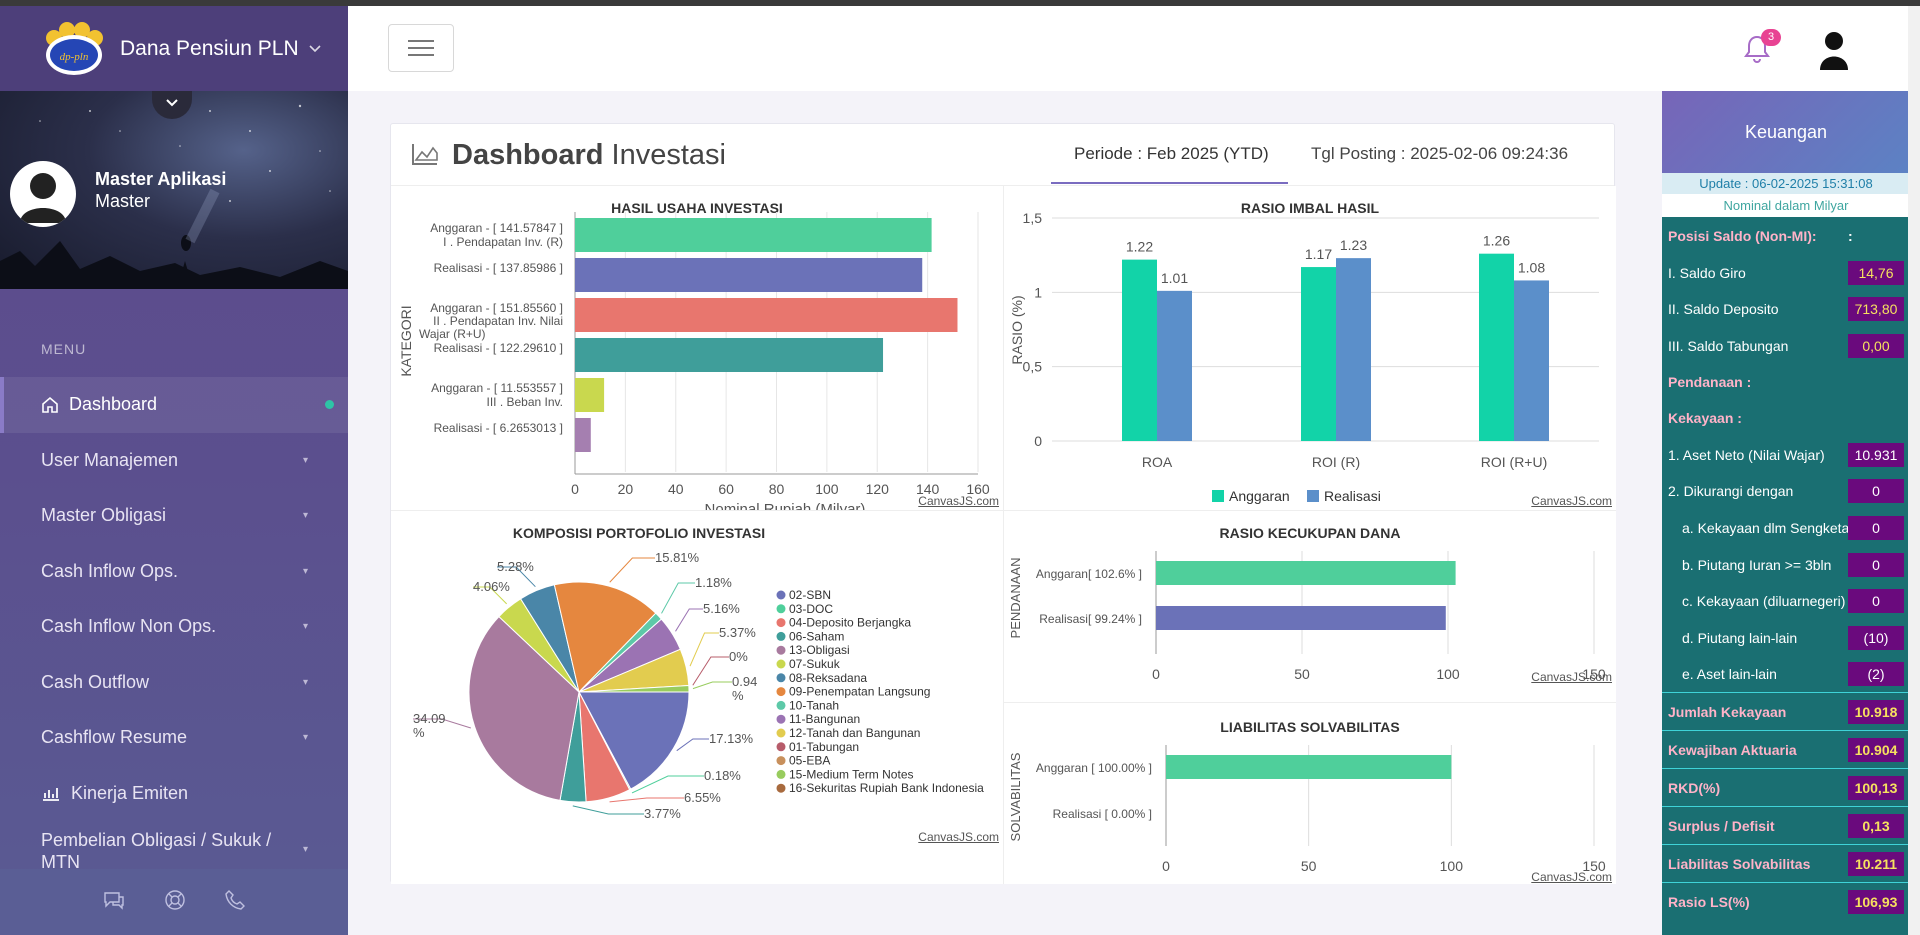  I want to click on chart-title: RASIO IMBAL HASIL, so click(1310, 208).